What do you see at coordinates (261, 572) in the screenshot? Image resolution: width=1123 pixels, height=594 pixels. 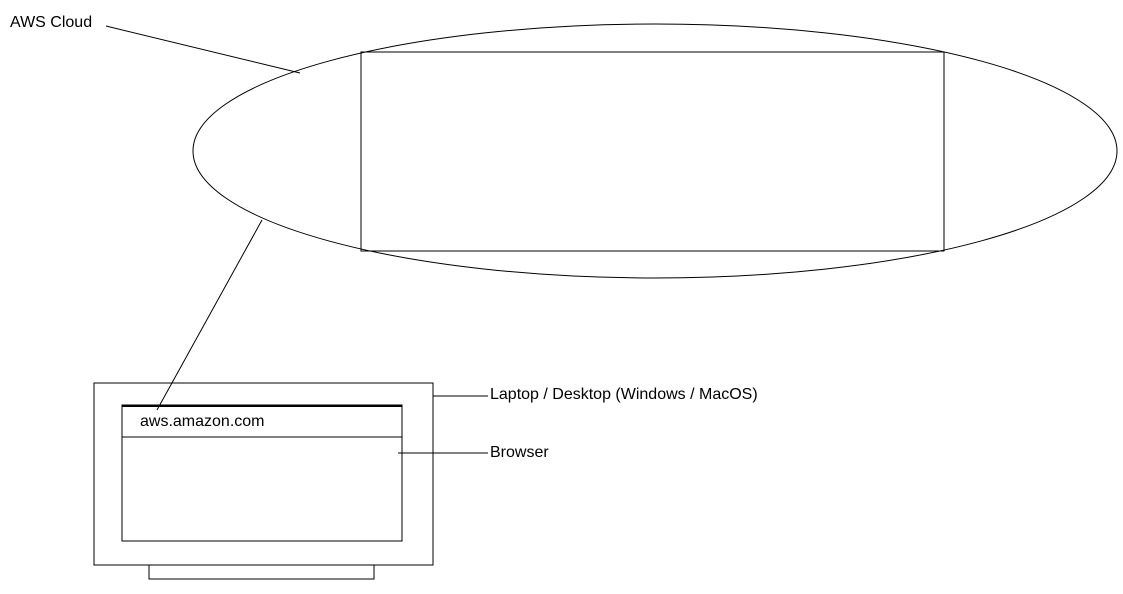 I see `laptop-stand` at bounding box center [261, 572].